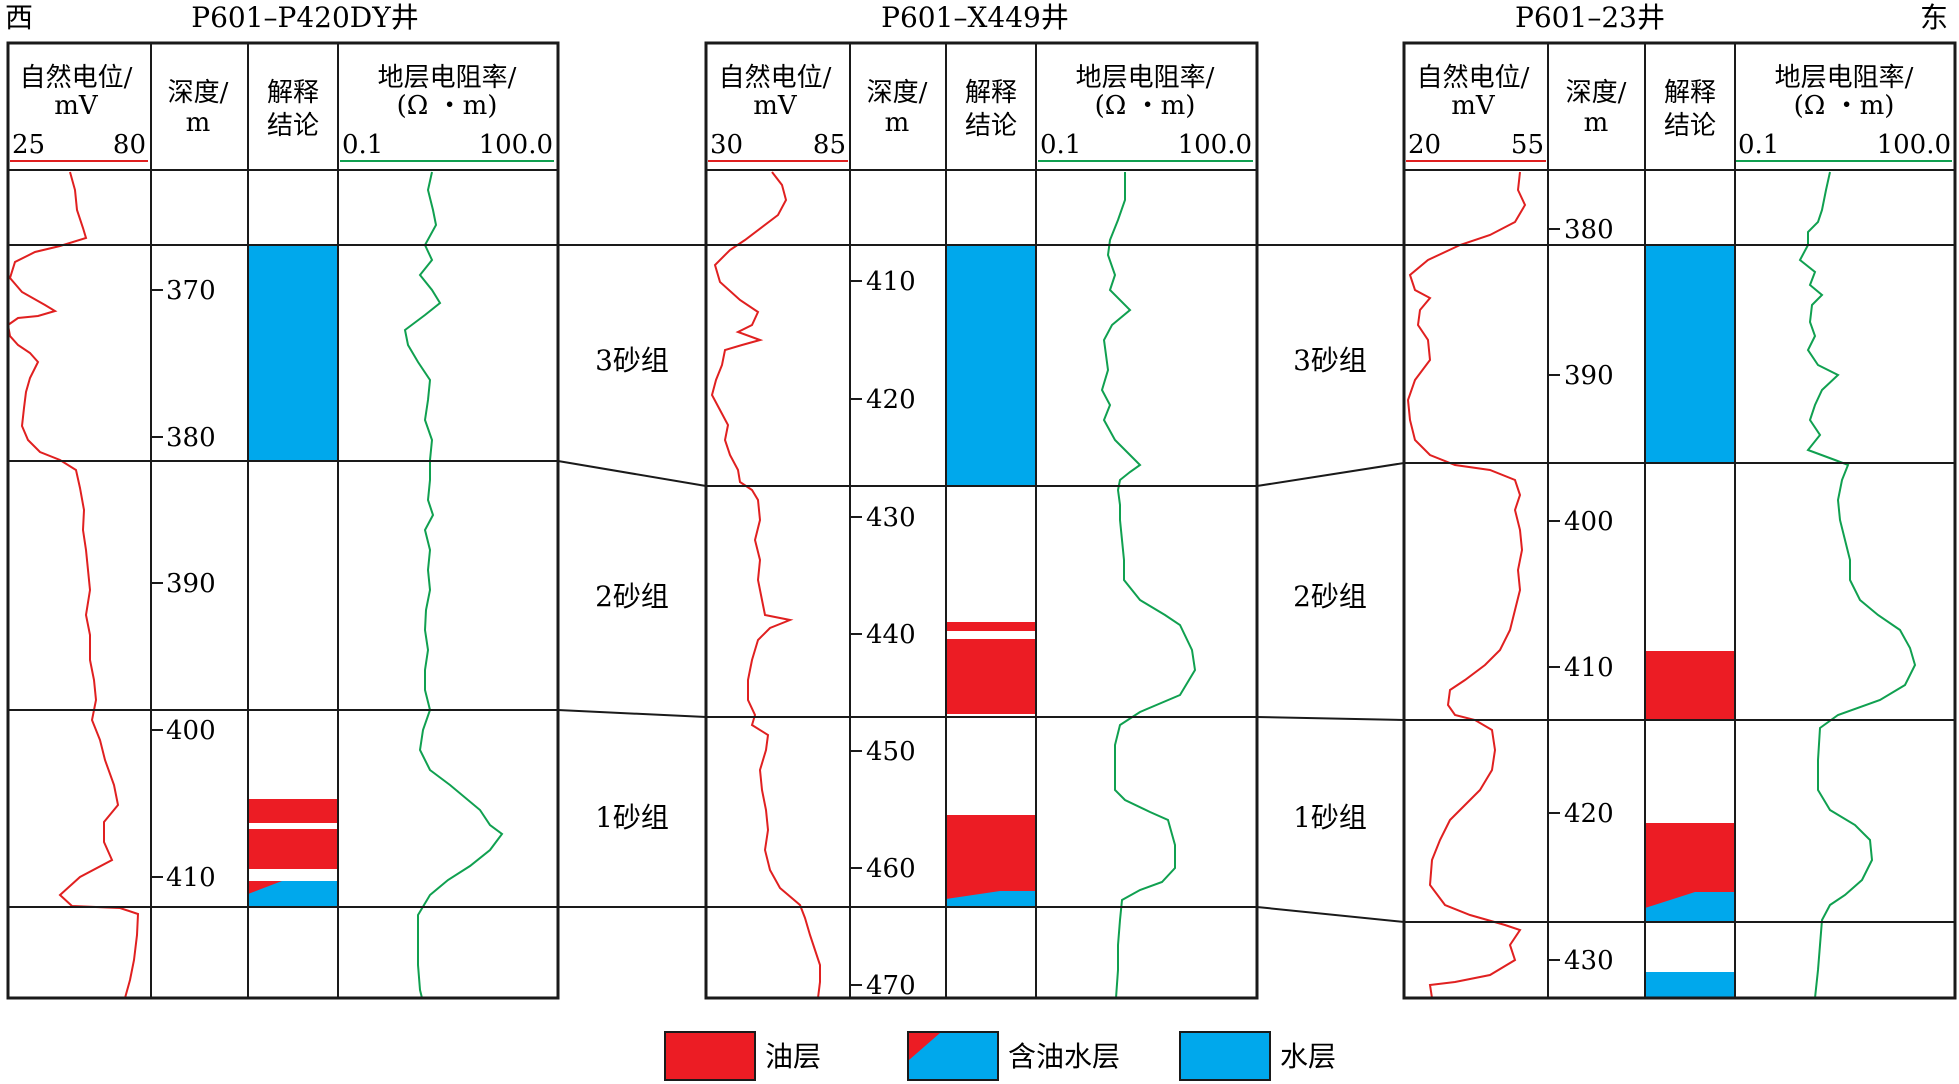  I want to click on well-2-res-unit: (Ω ・m), so click(1145, 106).